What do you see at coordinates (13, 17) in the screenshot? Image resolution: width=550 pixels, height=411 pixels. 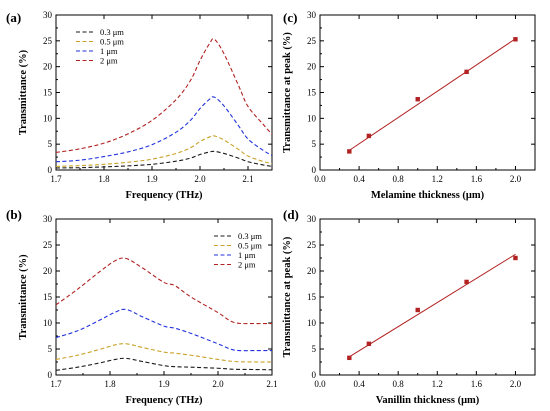 I see `panel-label: (a)` at bounding box center [13, 17].